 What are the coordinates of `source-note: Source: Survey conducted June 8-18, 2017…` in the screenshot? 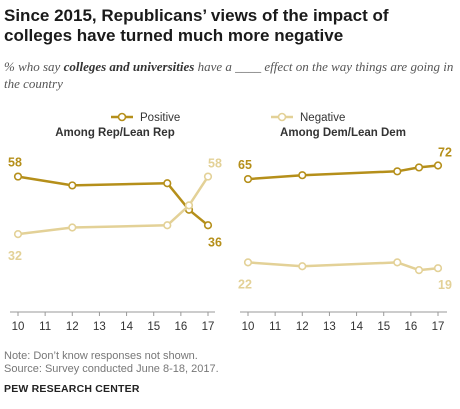 It's located at (111, 369).